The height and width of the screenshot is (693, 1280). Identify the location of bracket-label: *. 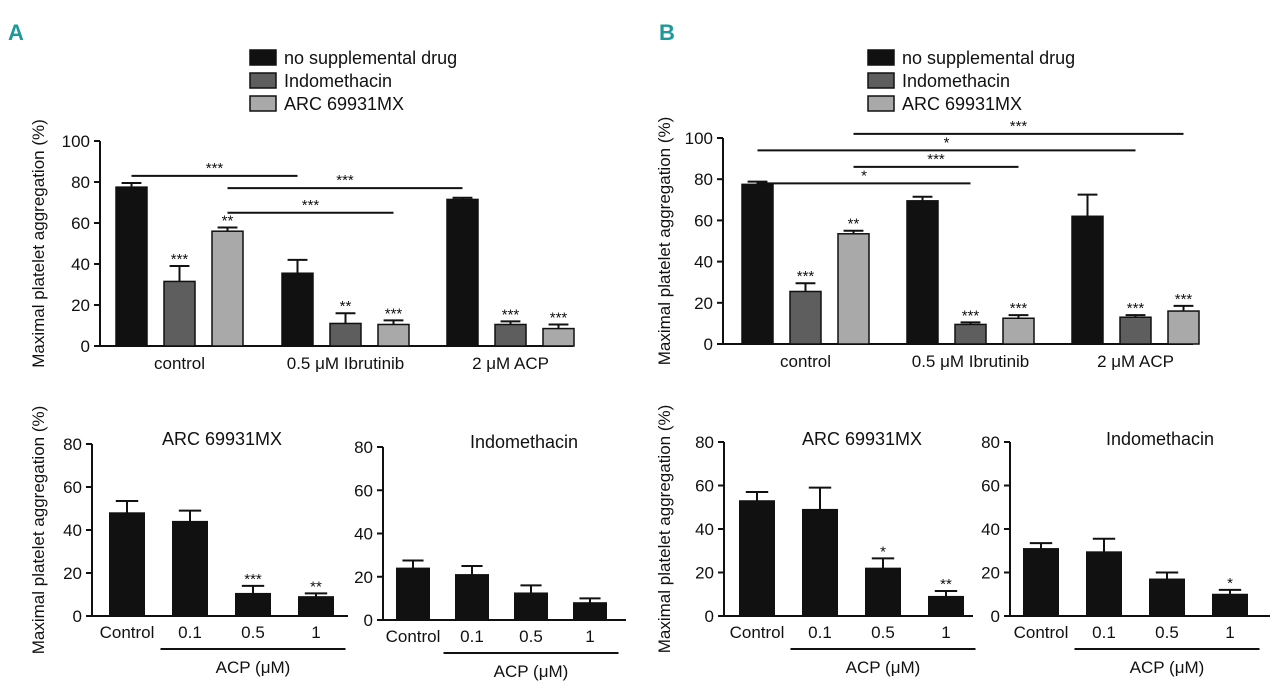
(947, 142).